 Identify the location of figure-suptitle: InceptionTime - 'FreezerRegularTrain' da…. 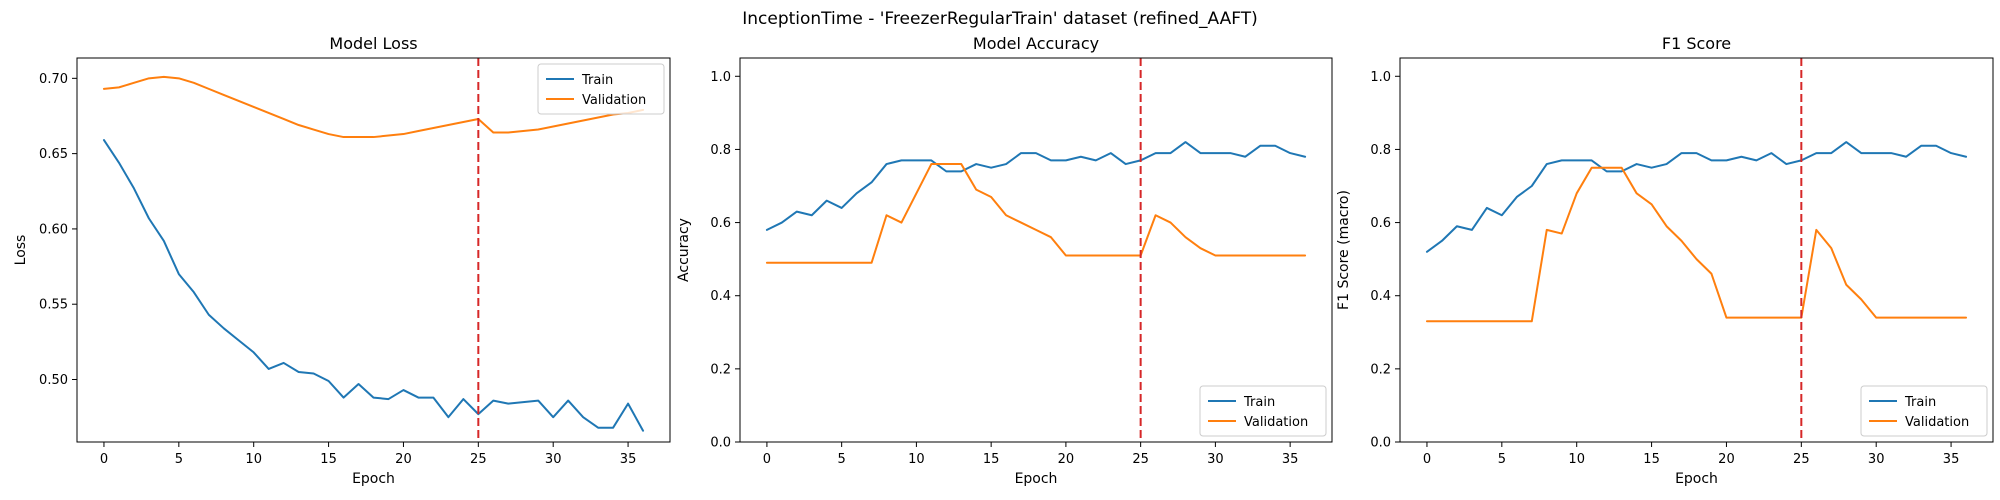
(1000, 19).